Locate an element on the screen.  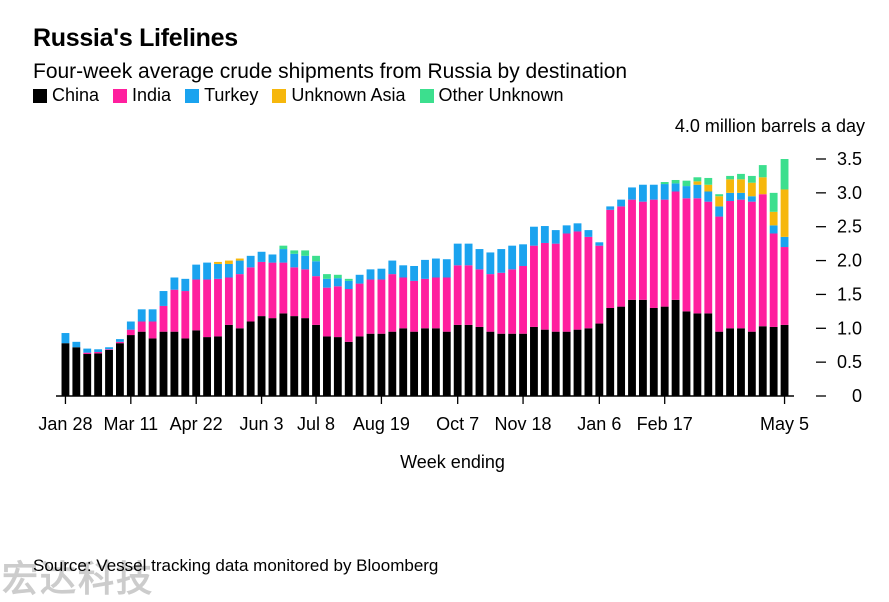
y-unit-label: 4.0 million barrels a day is located at coordinates (769, 126).